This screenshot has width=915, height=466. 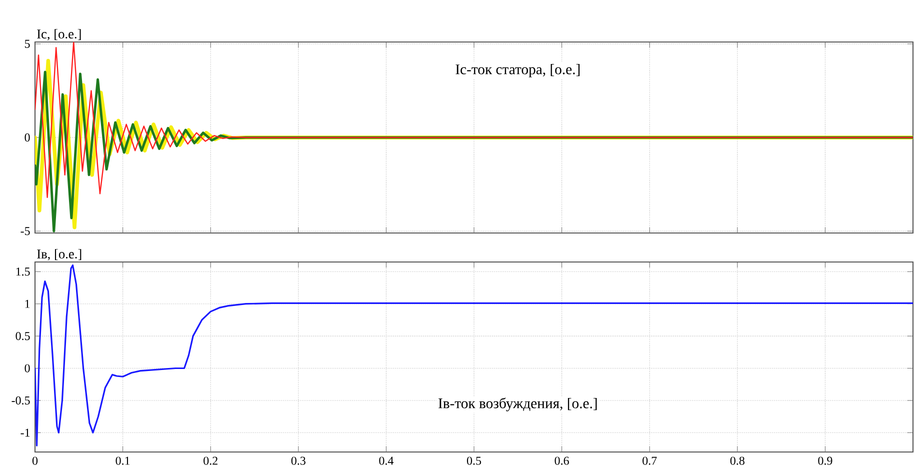 I want to click on x-tick-label: 0.1, so click(x=123, y=460).